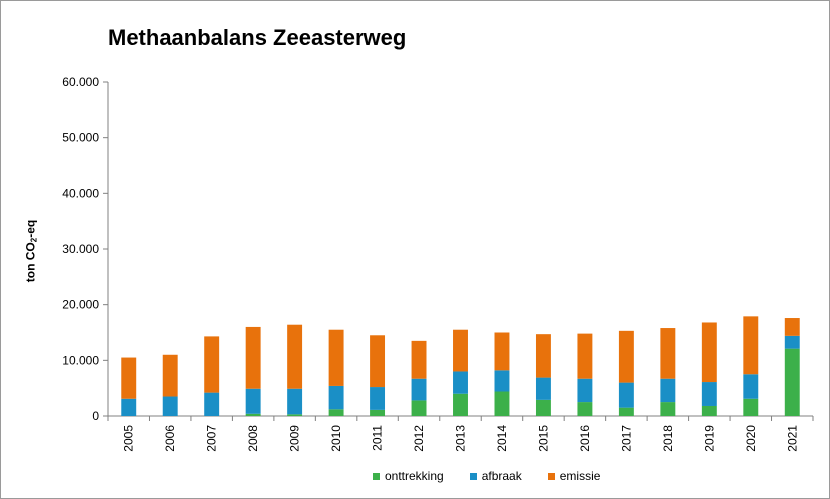 This screenshot has width=830, height=499. Describe the element at coordinates (212, 404) in the screenshot. I see `bar-afbraak-2007` at that location.